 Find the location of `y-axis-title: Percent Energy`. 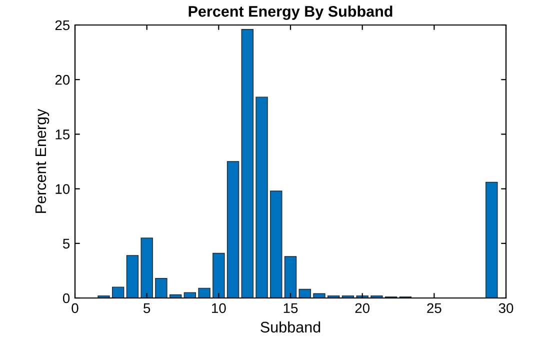

y-axis-title: Percent Energy is located at coordinates (42, 160).